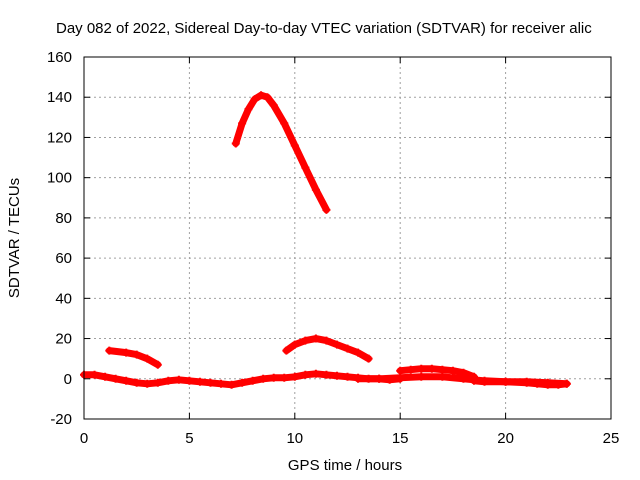  Describe the element at coordinates (400, 438) in the screenshot. I see `x-tick-label: 15` at that location.